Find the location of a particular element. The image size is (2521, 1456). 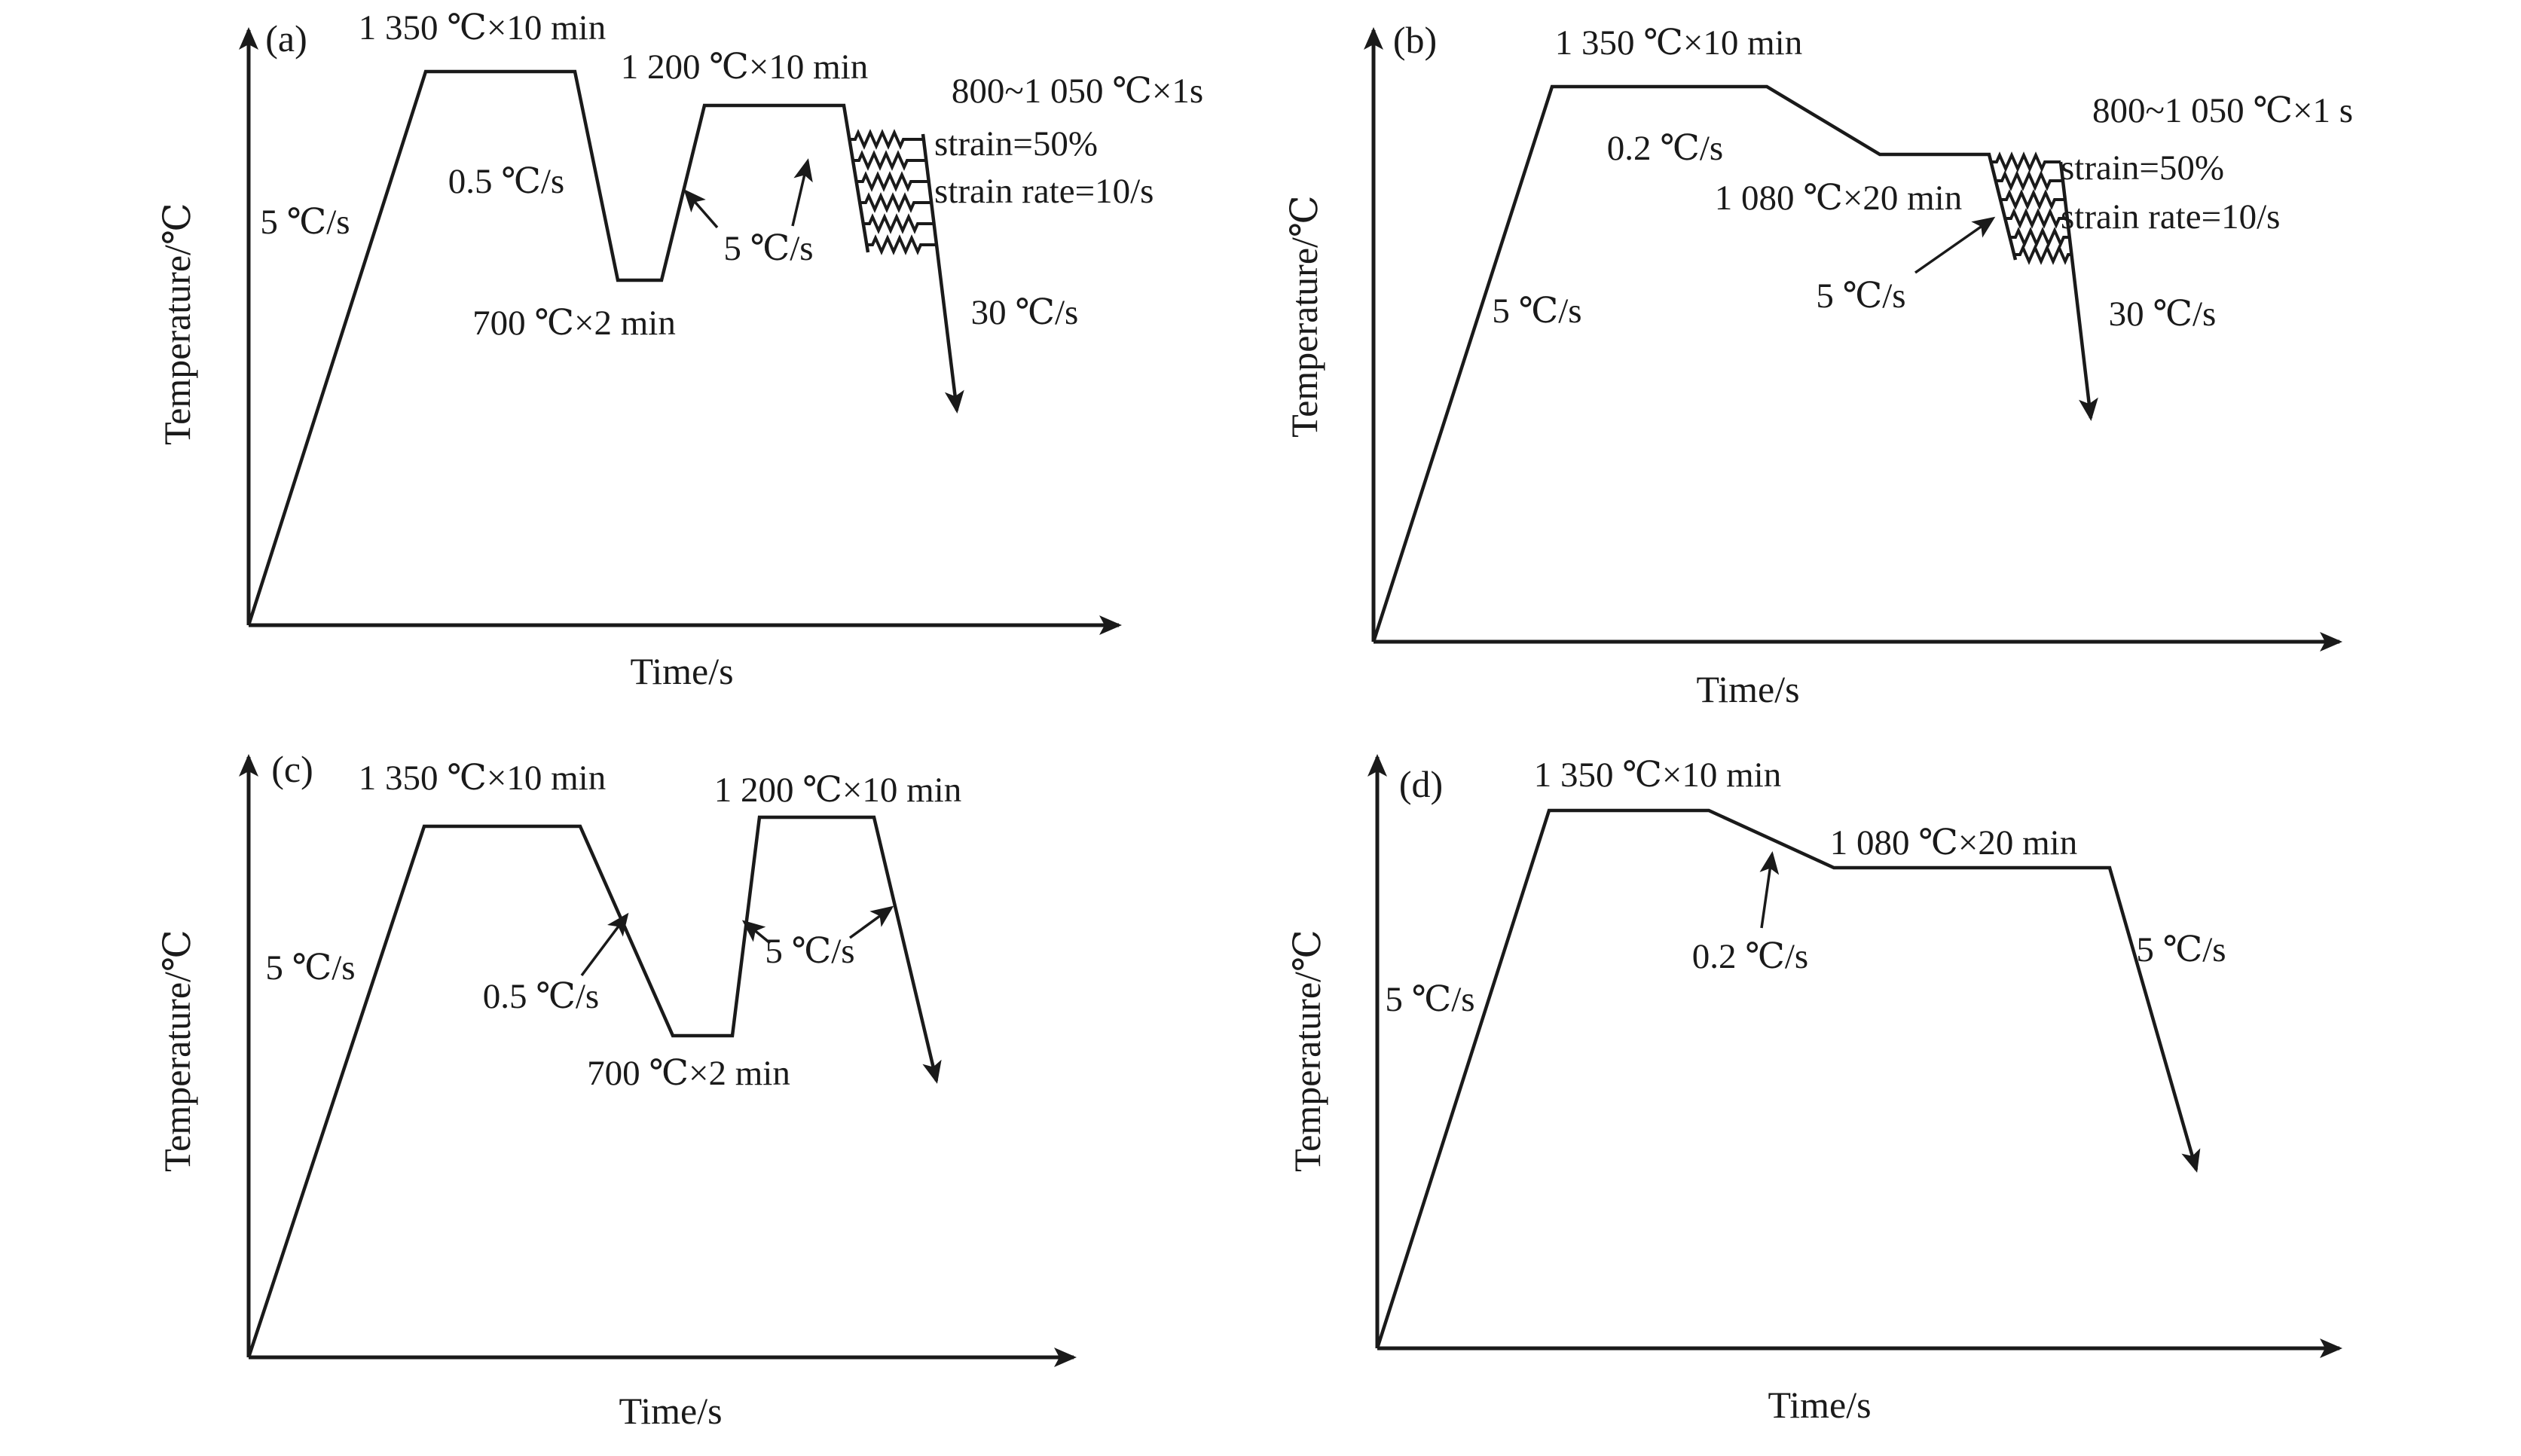

panel-c-heat-rate-label: 5 ℃/s is located at coordinates (310, 967).